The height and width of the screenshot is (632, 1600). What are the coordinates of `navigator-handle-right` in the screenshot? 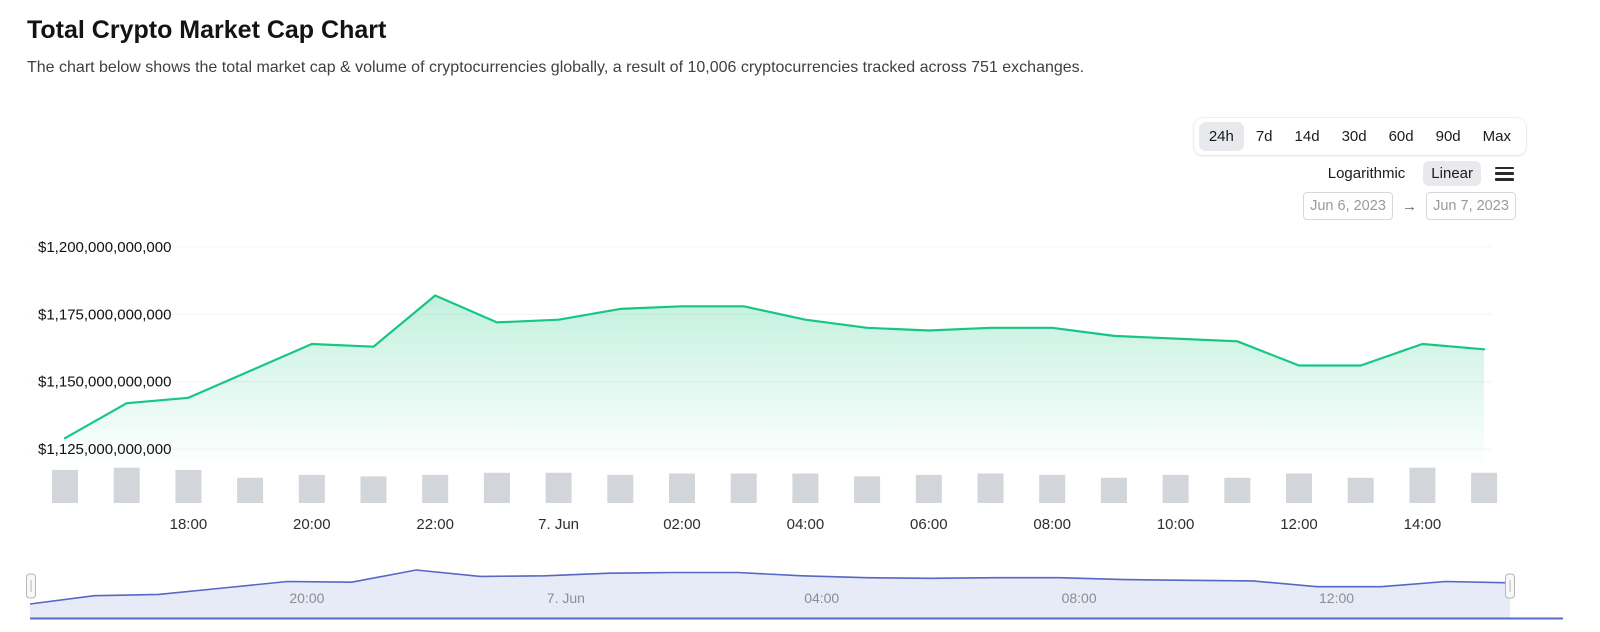 It's located at (1510, 586).